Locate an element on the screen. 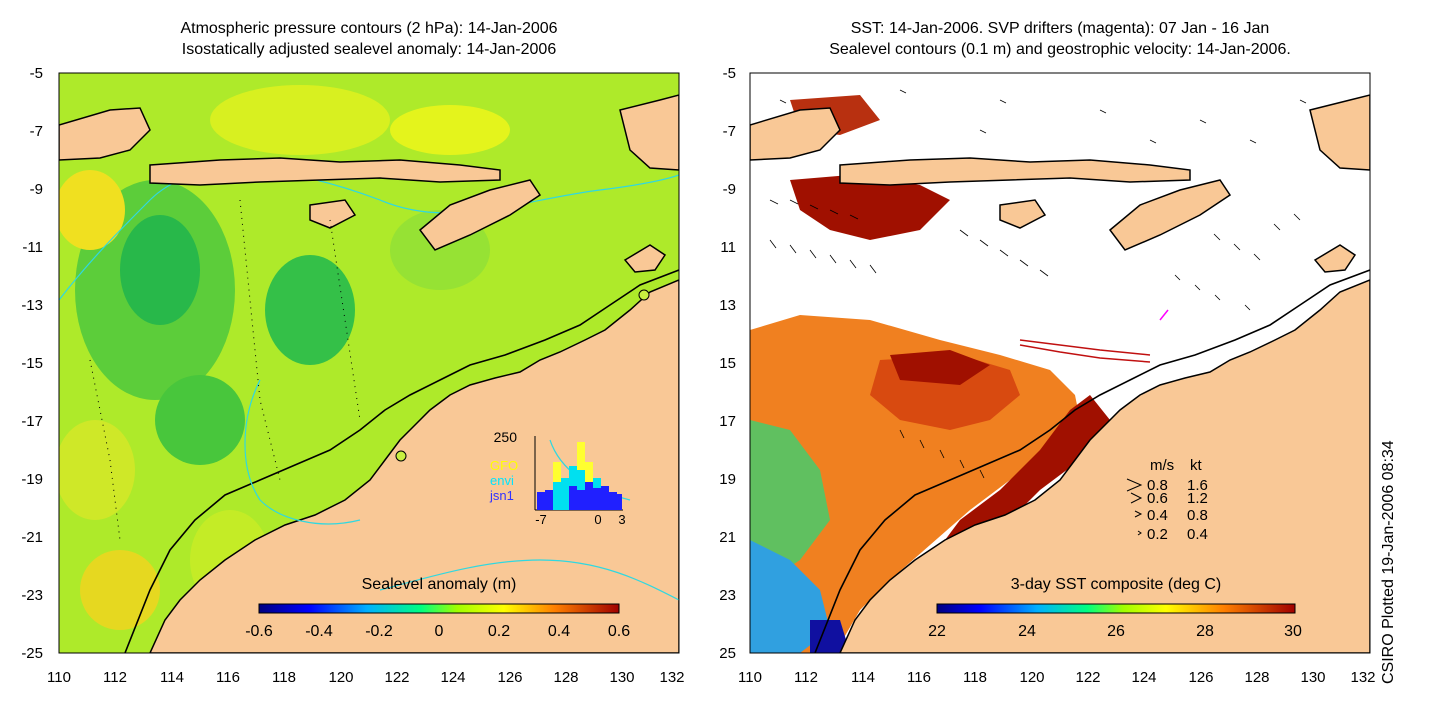 This screenshot has height=720, width=1440. y-tick: -13 is located at coordinates (728, 305).